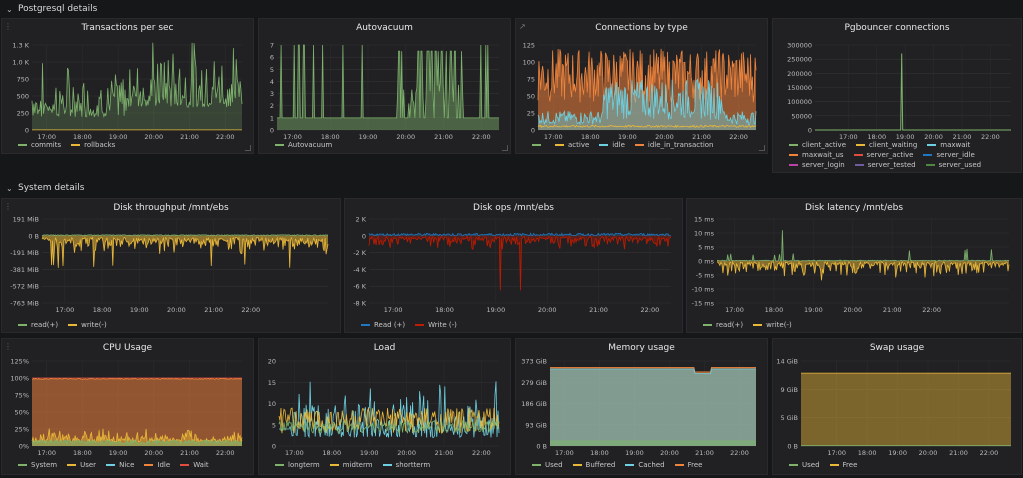 Image resolution: width=1023 pixels, height=478 pixels. What do you see at coordinates (897, 348) in the screenshot?
I see `panel-title: Swap usage` at bounding box center [897, 348].